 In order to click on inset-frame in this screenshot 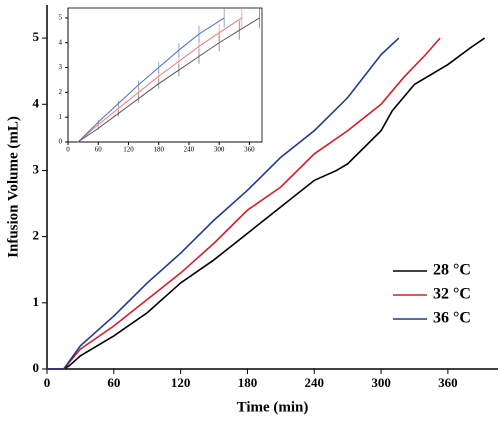, I will do `click(165, 75)`.